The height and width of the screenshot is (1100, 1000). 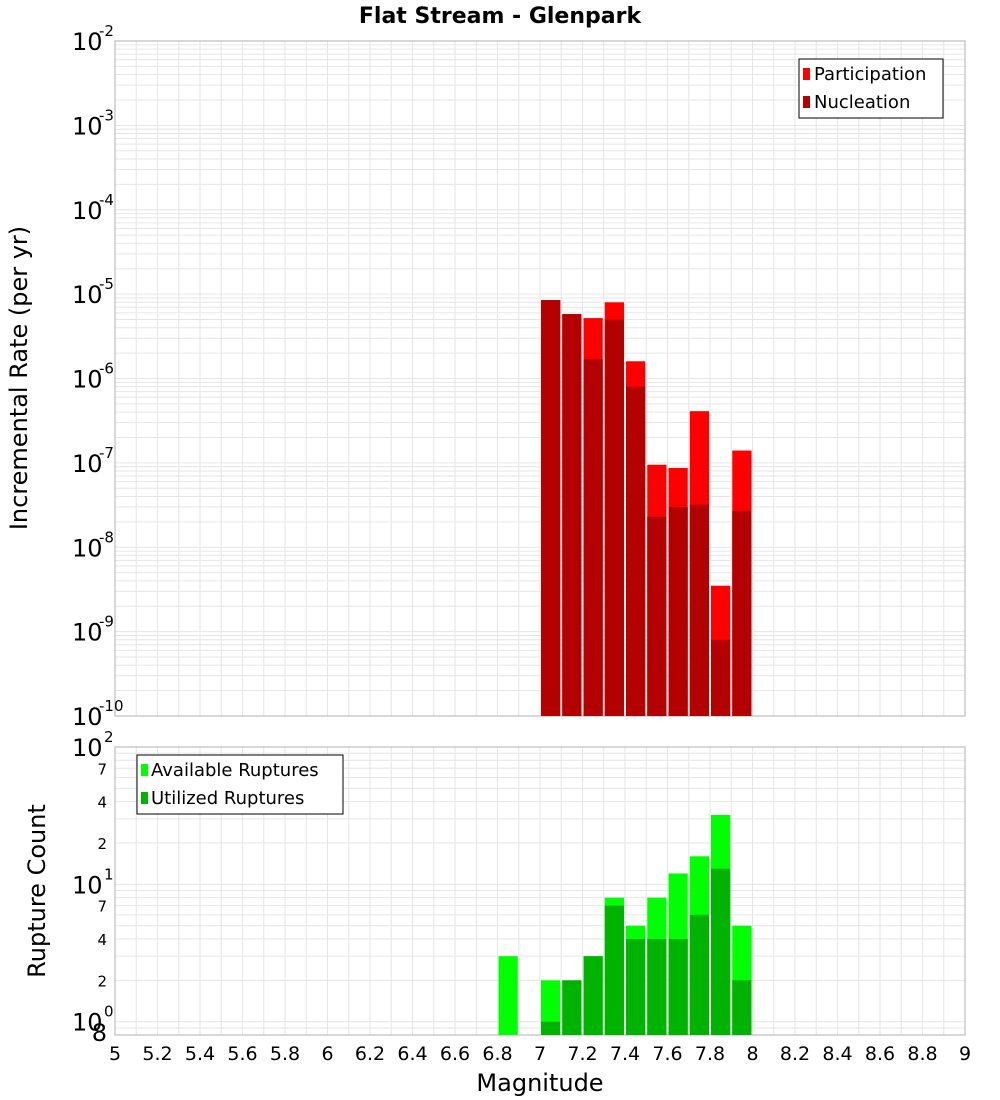 What do you see at coordinates (144, 770) in the screenshot?
I see `legend-available-swatch` at bounding box center [144, 770].